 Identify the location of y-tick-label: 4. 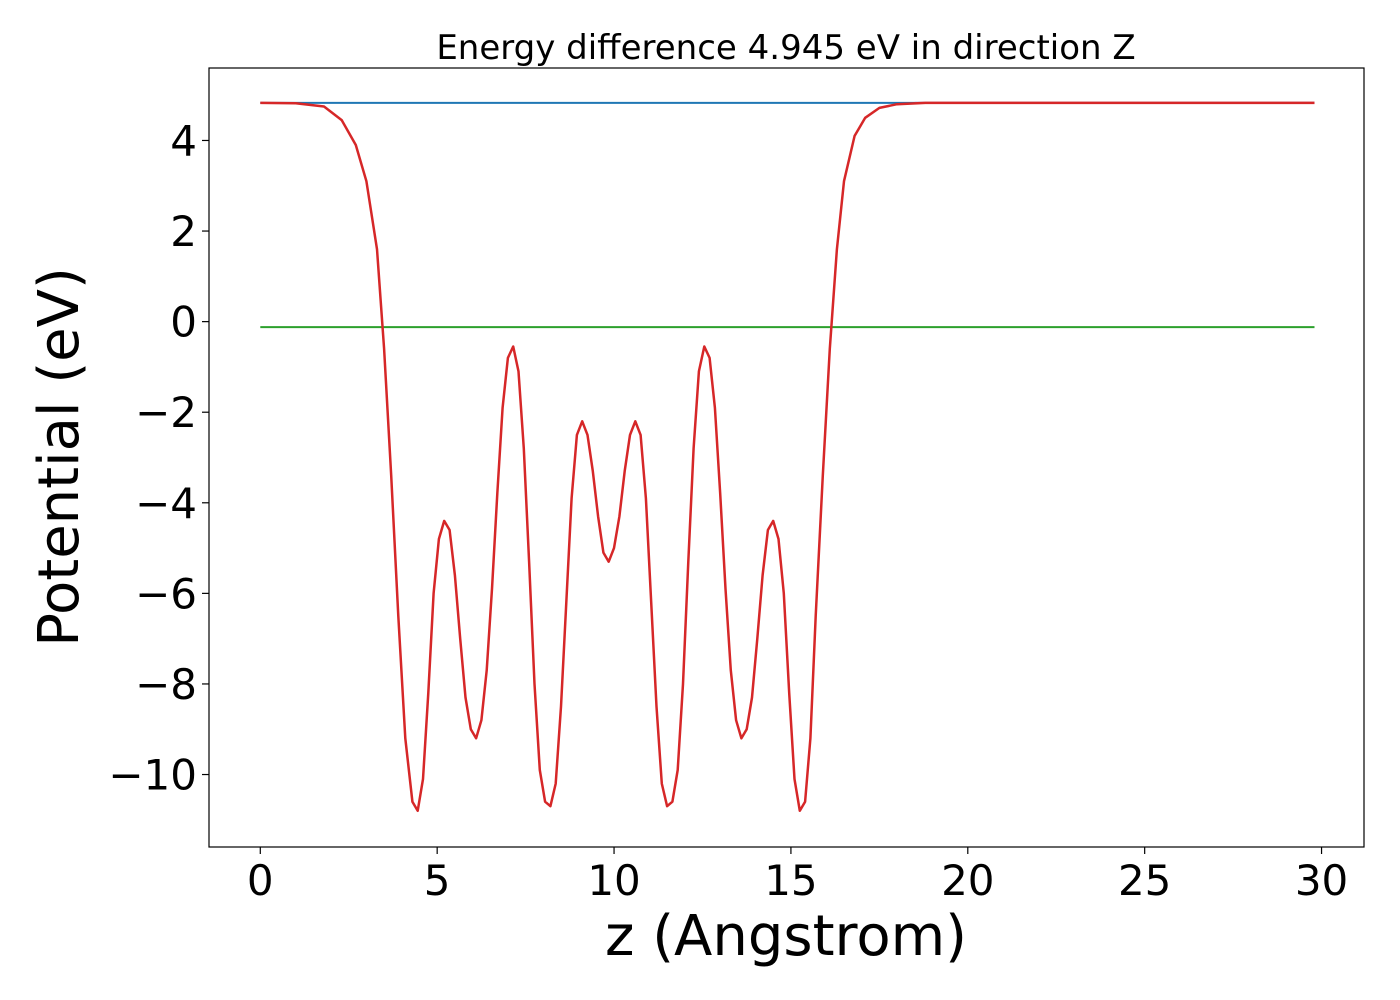
(183, 140).